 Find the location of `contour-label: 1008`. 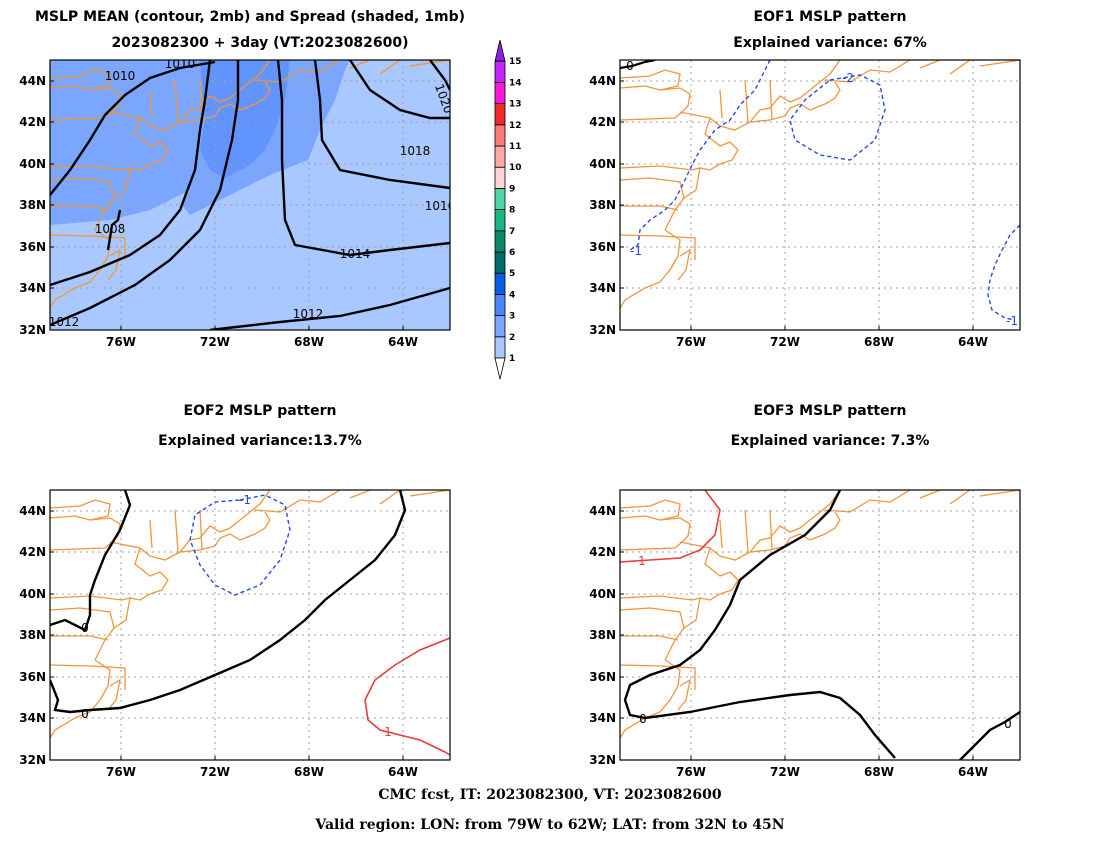

contour-label: 1008 is located at coordinates (110, 229).